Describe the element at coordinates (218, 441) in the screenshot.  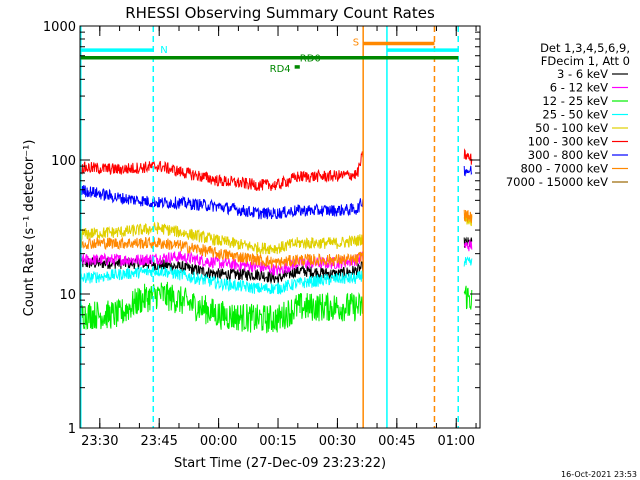
I see `x-tick-label: 00:00` at that location.